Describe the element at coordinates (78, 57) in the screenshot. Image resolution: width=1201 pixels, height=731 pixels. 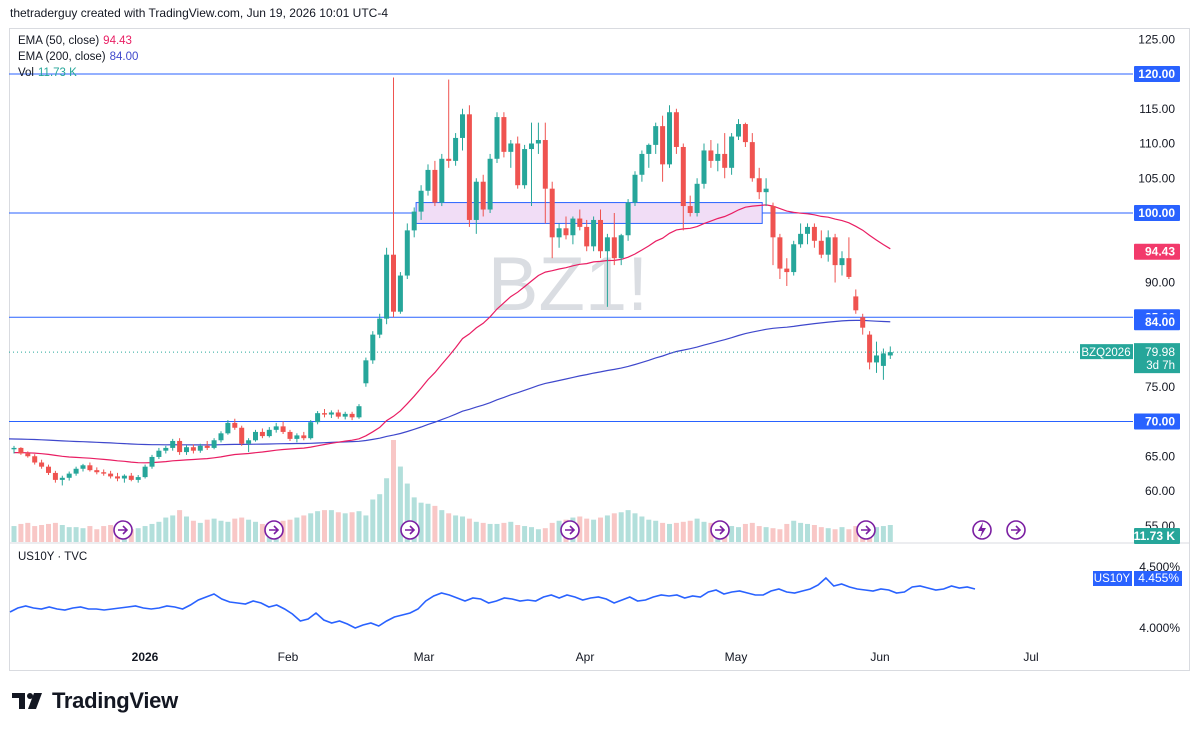
I see `legend-ema200: EMA (200, close) 84.00` at that location.